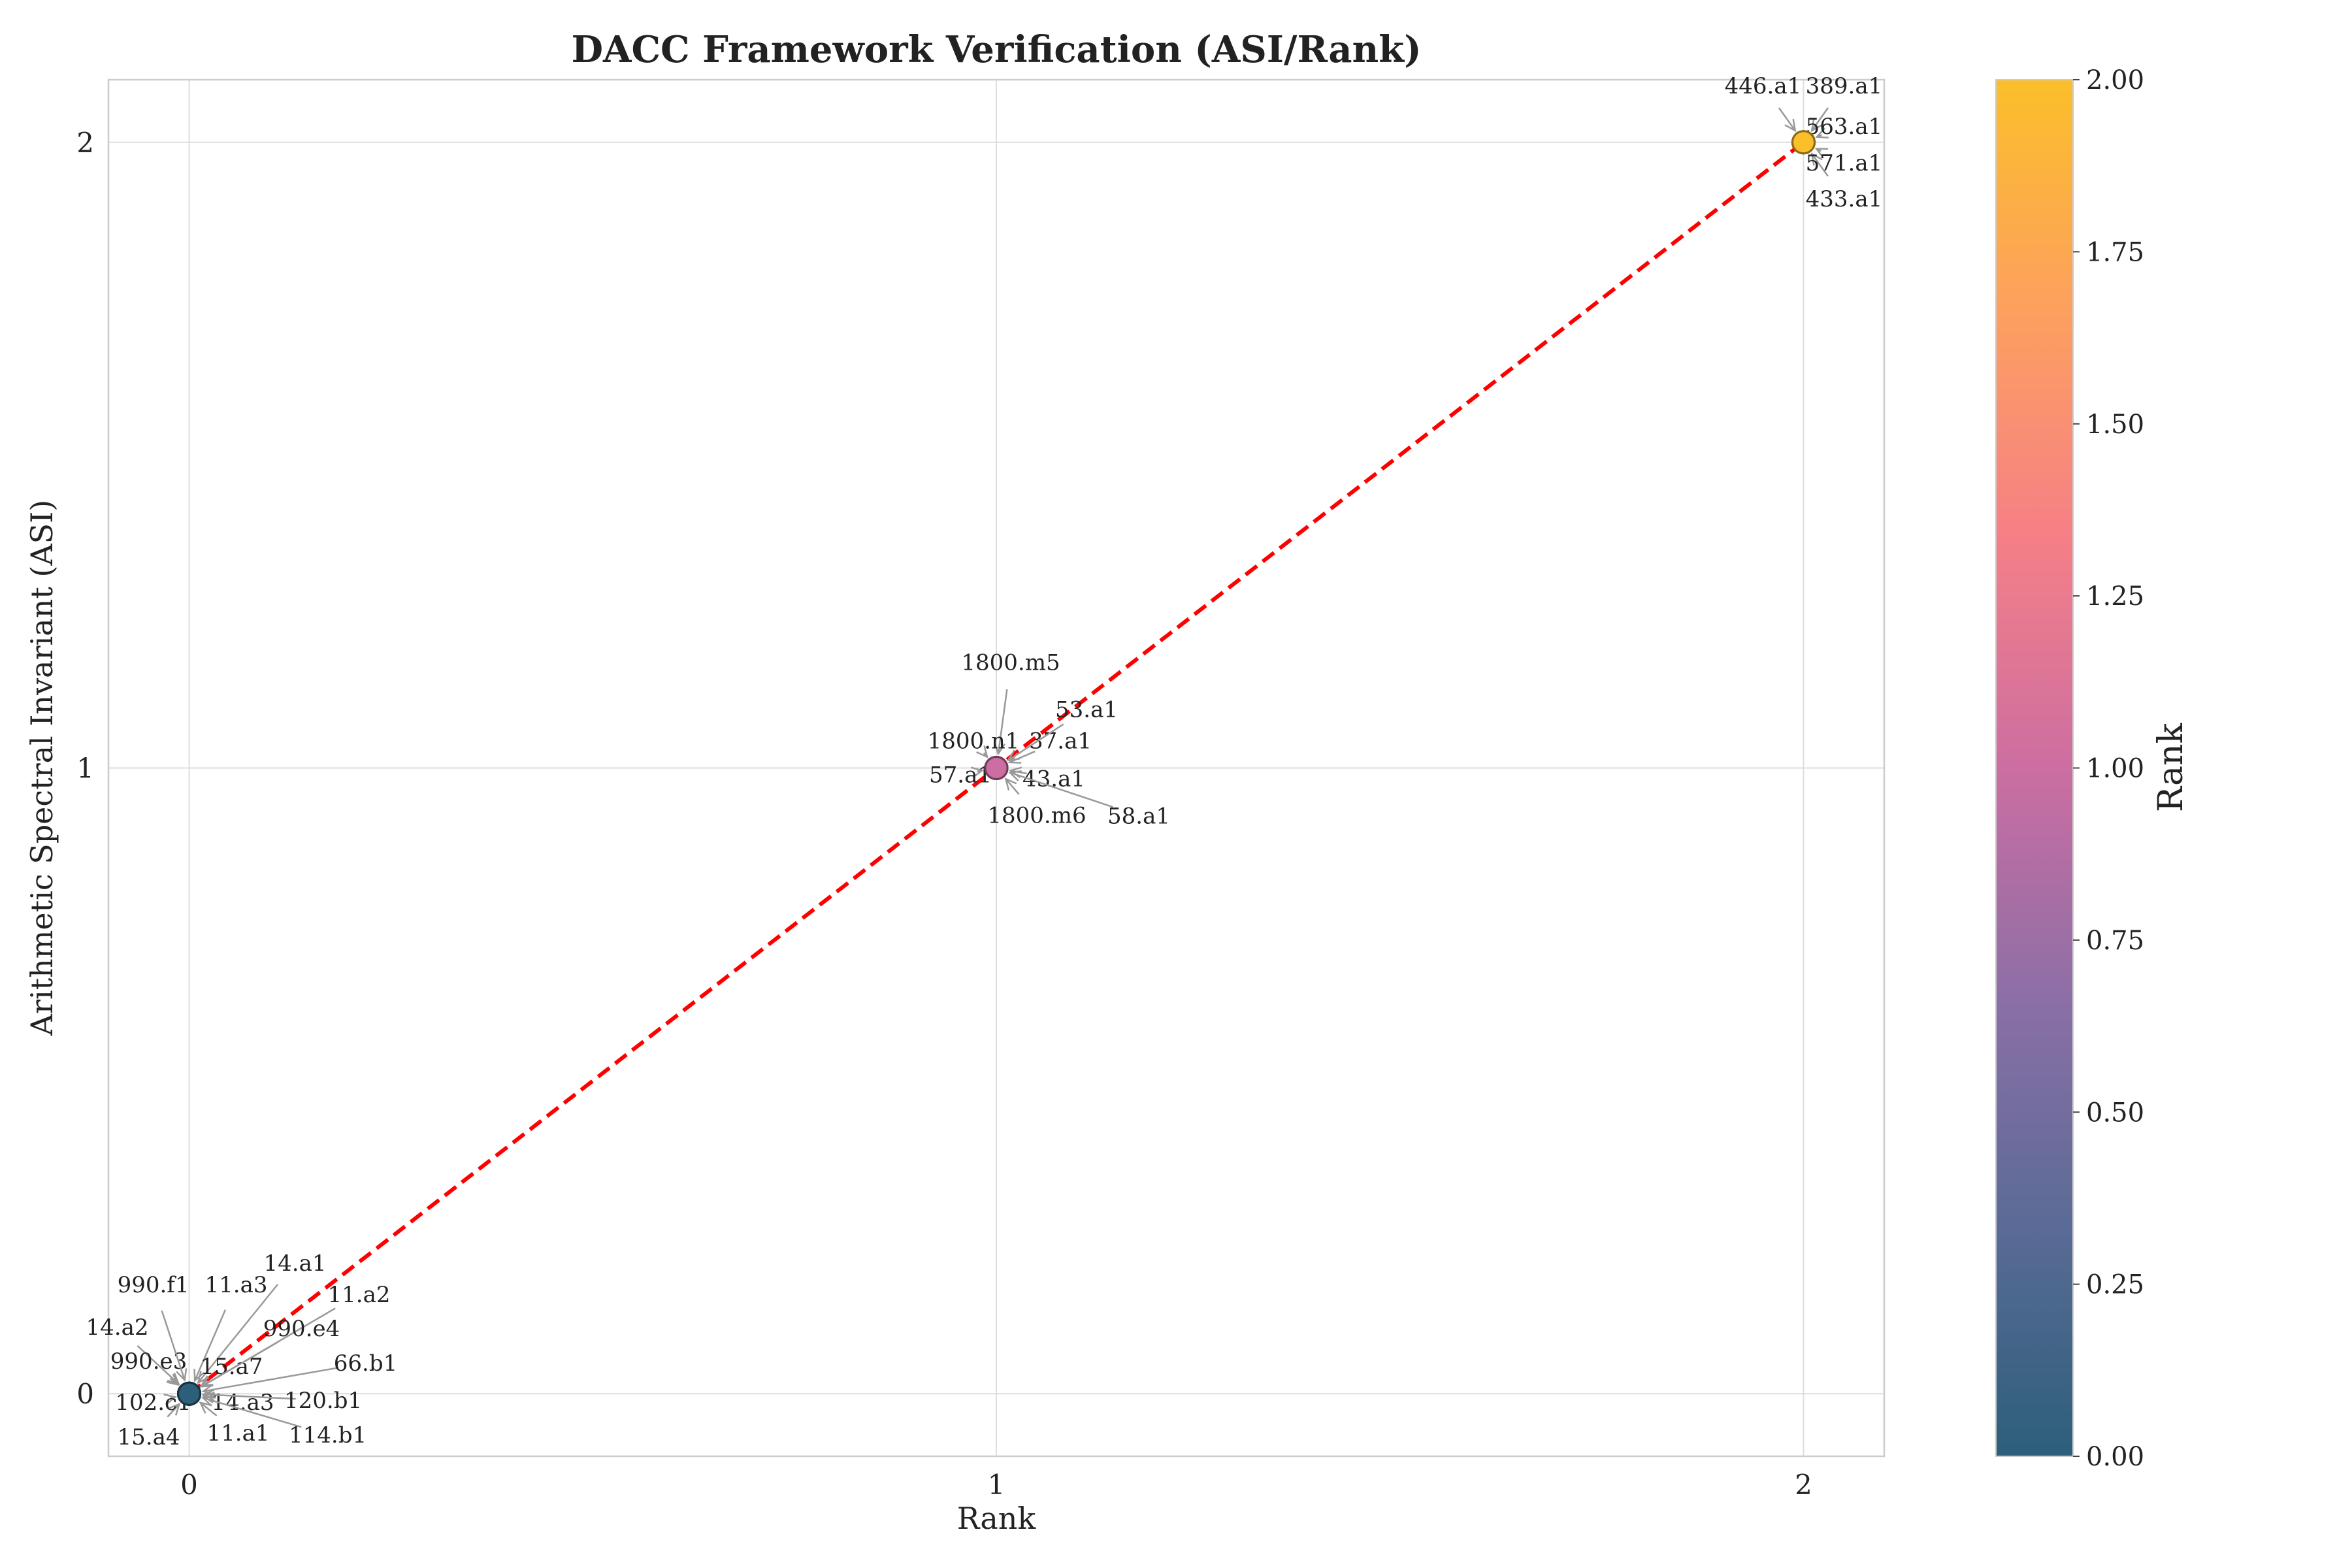 The width and height of the screenshot is (2352, 1568). I want to click on point-label: 14.a2, so click(117, 1328).